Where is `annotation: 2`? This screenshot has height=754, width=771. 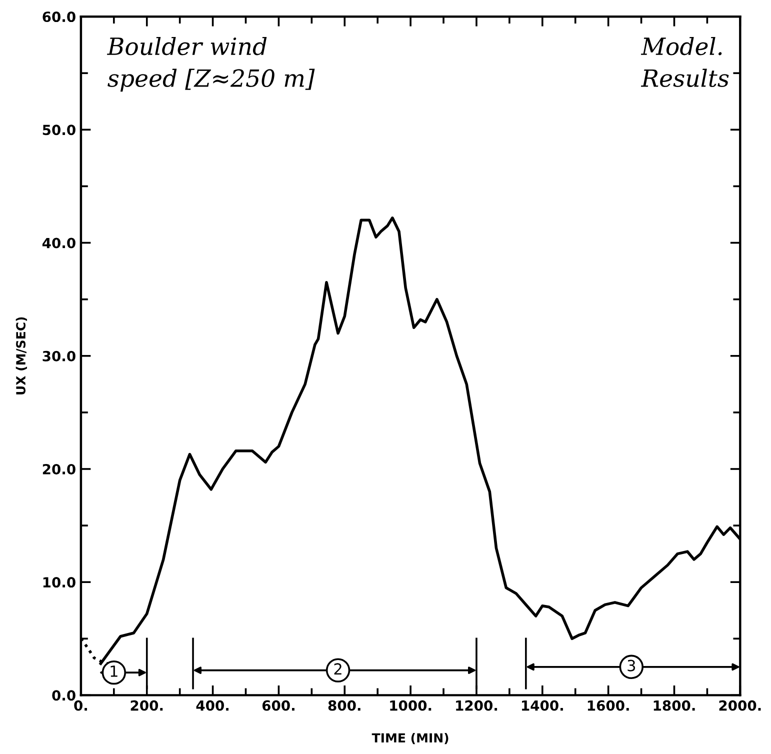
annotation: 2 is located at coordinates (338, 669).